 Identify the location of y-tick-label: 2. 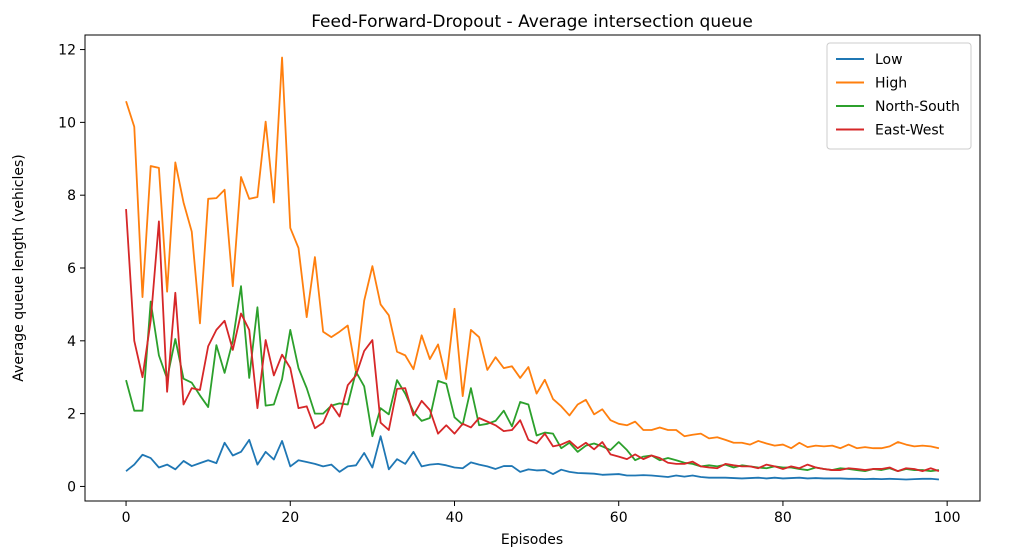
(71, 415).